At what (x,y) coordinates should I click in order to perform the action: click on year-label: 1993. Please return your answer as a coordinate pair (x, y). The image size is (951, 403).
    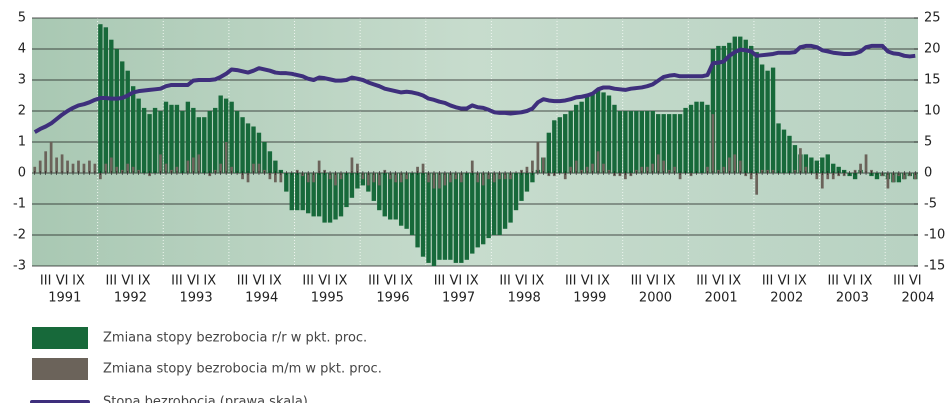
    Looking at the image, I should click on (196, 298).